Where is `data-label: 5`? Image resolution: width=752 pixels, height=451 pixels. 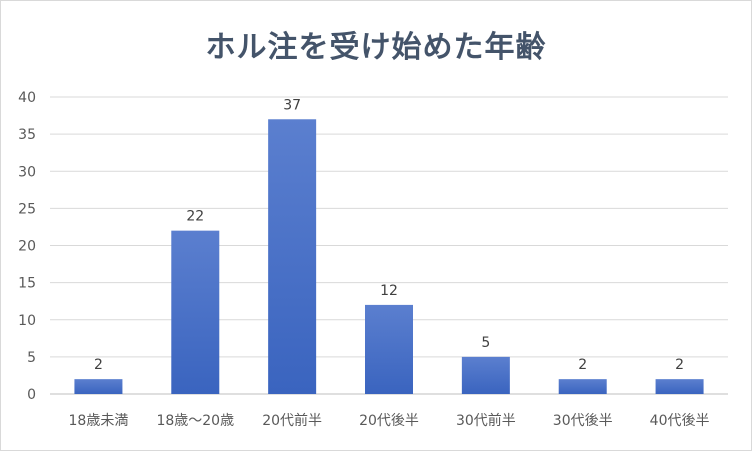 data-label: 5 is located at coordinates (485, 343).